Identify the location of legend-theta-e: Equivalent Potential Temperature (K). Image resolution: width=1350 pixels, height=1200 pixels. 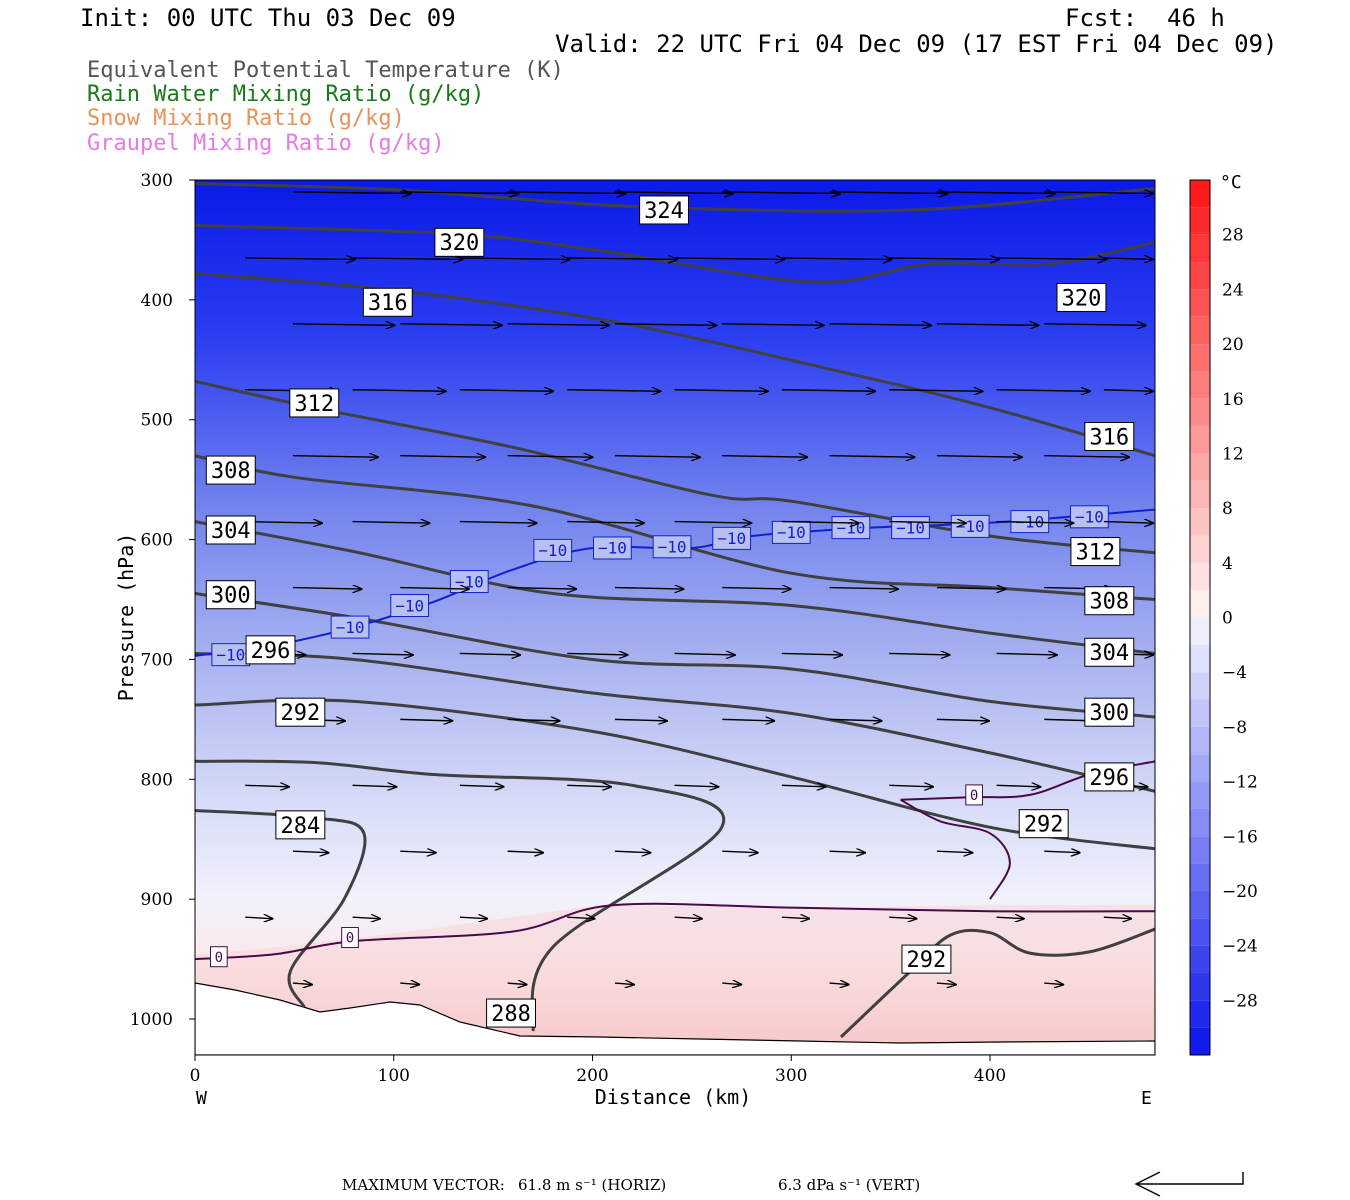
(325, 70).